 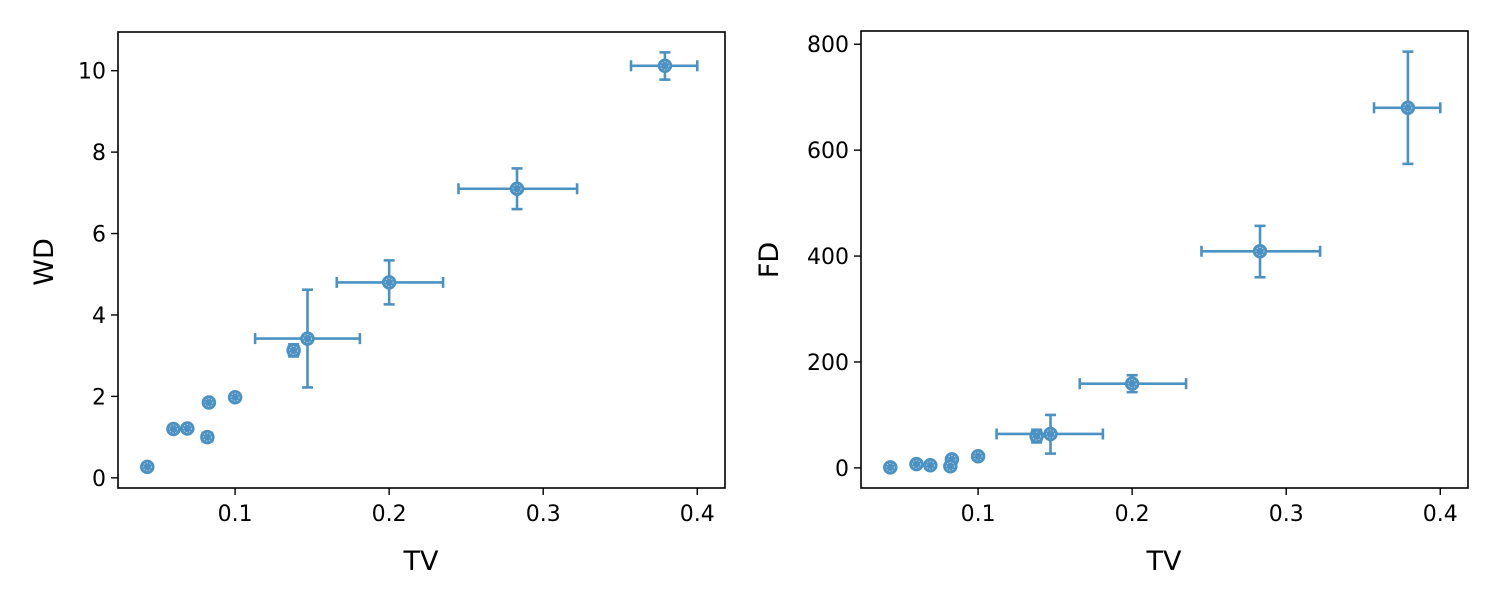 What do you see at coordinates (1164, 561) in the screenshot?
I see `fd-vs-tv-xlabel: TV` at bounding box center [1164, 561].